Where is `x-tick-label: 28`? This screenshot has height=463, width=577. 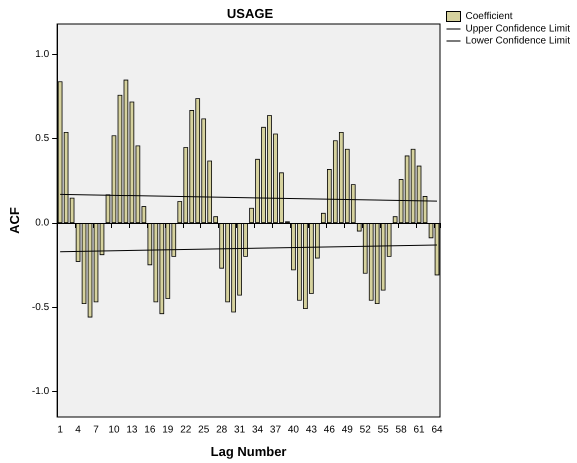 x-tick-label: 28 is located at coordinates (222, 430).